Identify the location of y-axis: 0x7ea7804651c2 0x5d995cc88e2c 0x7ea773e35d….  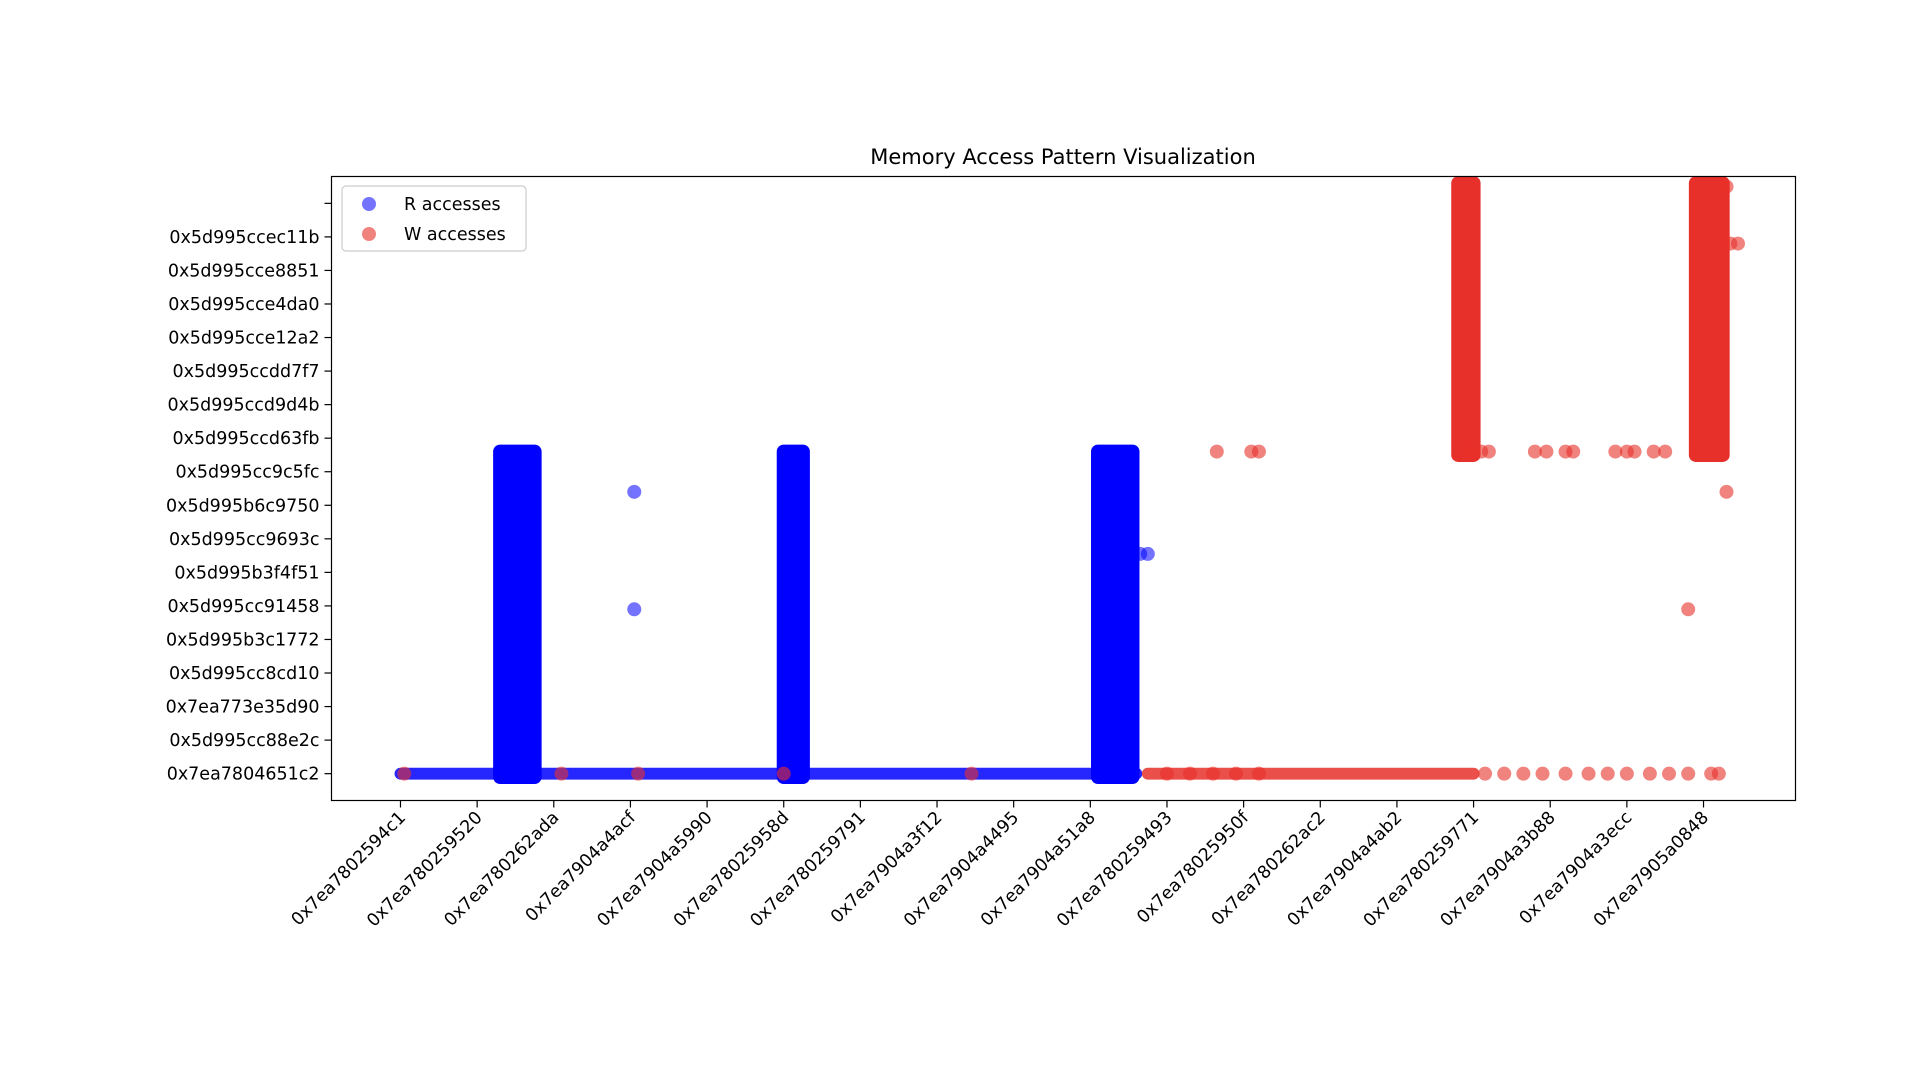
(249, 493).